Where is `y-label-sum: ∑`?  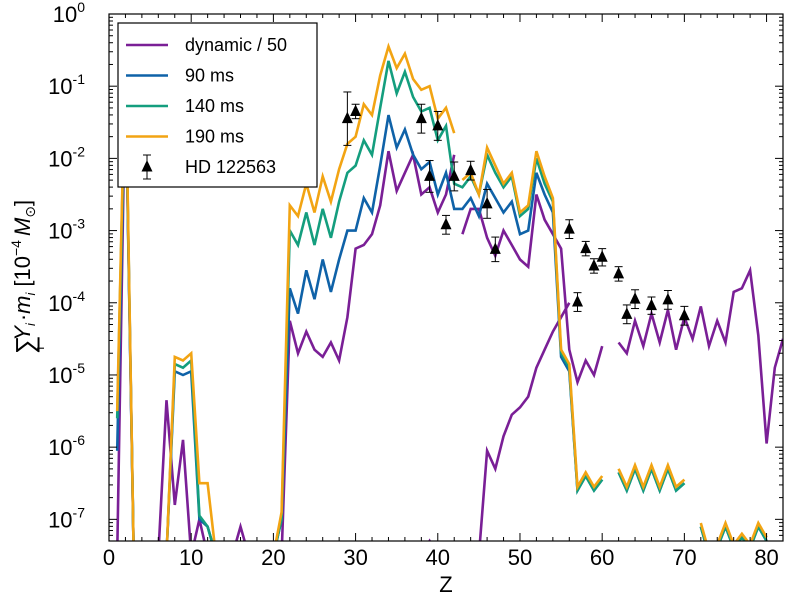
y-label-sum: ∑ is located at coordinates (25, 345).